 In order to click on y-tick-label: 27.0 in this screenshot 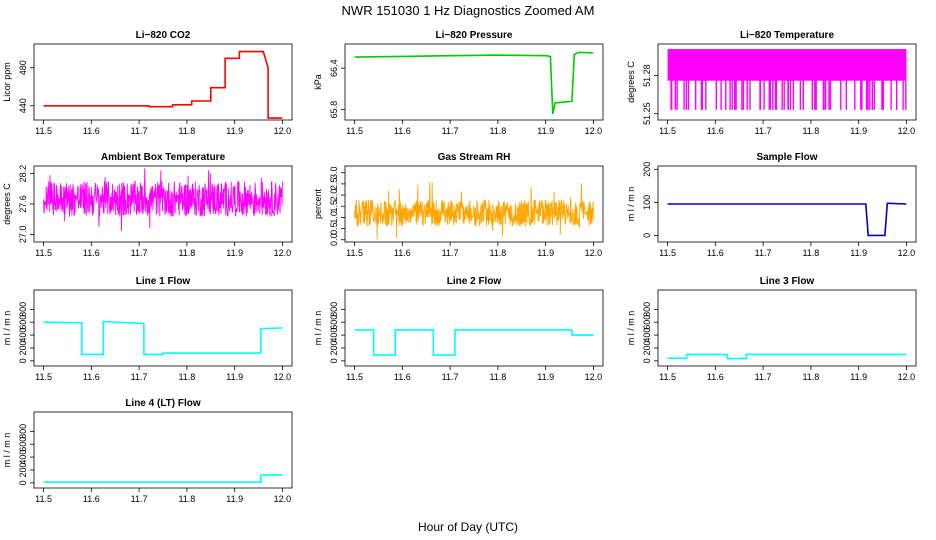, I will do `click(23, 235)`.